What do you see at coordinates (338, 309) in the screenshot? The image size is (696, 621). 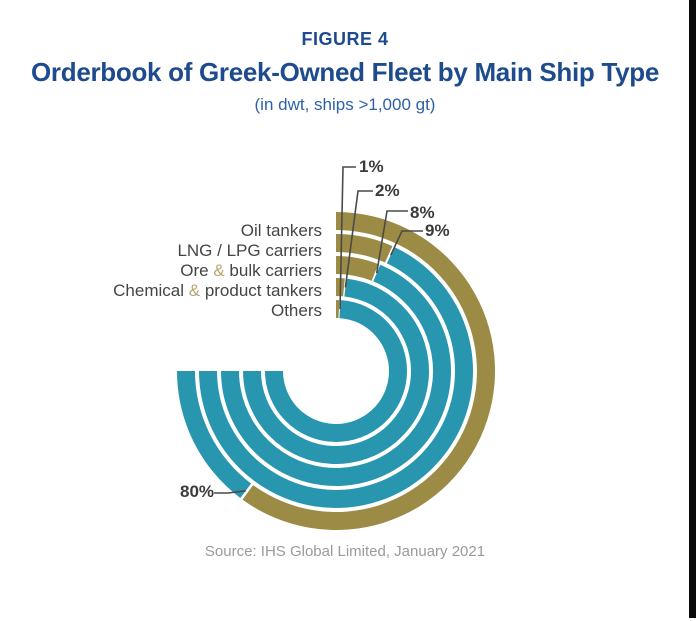 I see `ring-others-value-arc` at bounding box center [338, 309].